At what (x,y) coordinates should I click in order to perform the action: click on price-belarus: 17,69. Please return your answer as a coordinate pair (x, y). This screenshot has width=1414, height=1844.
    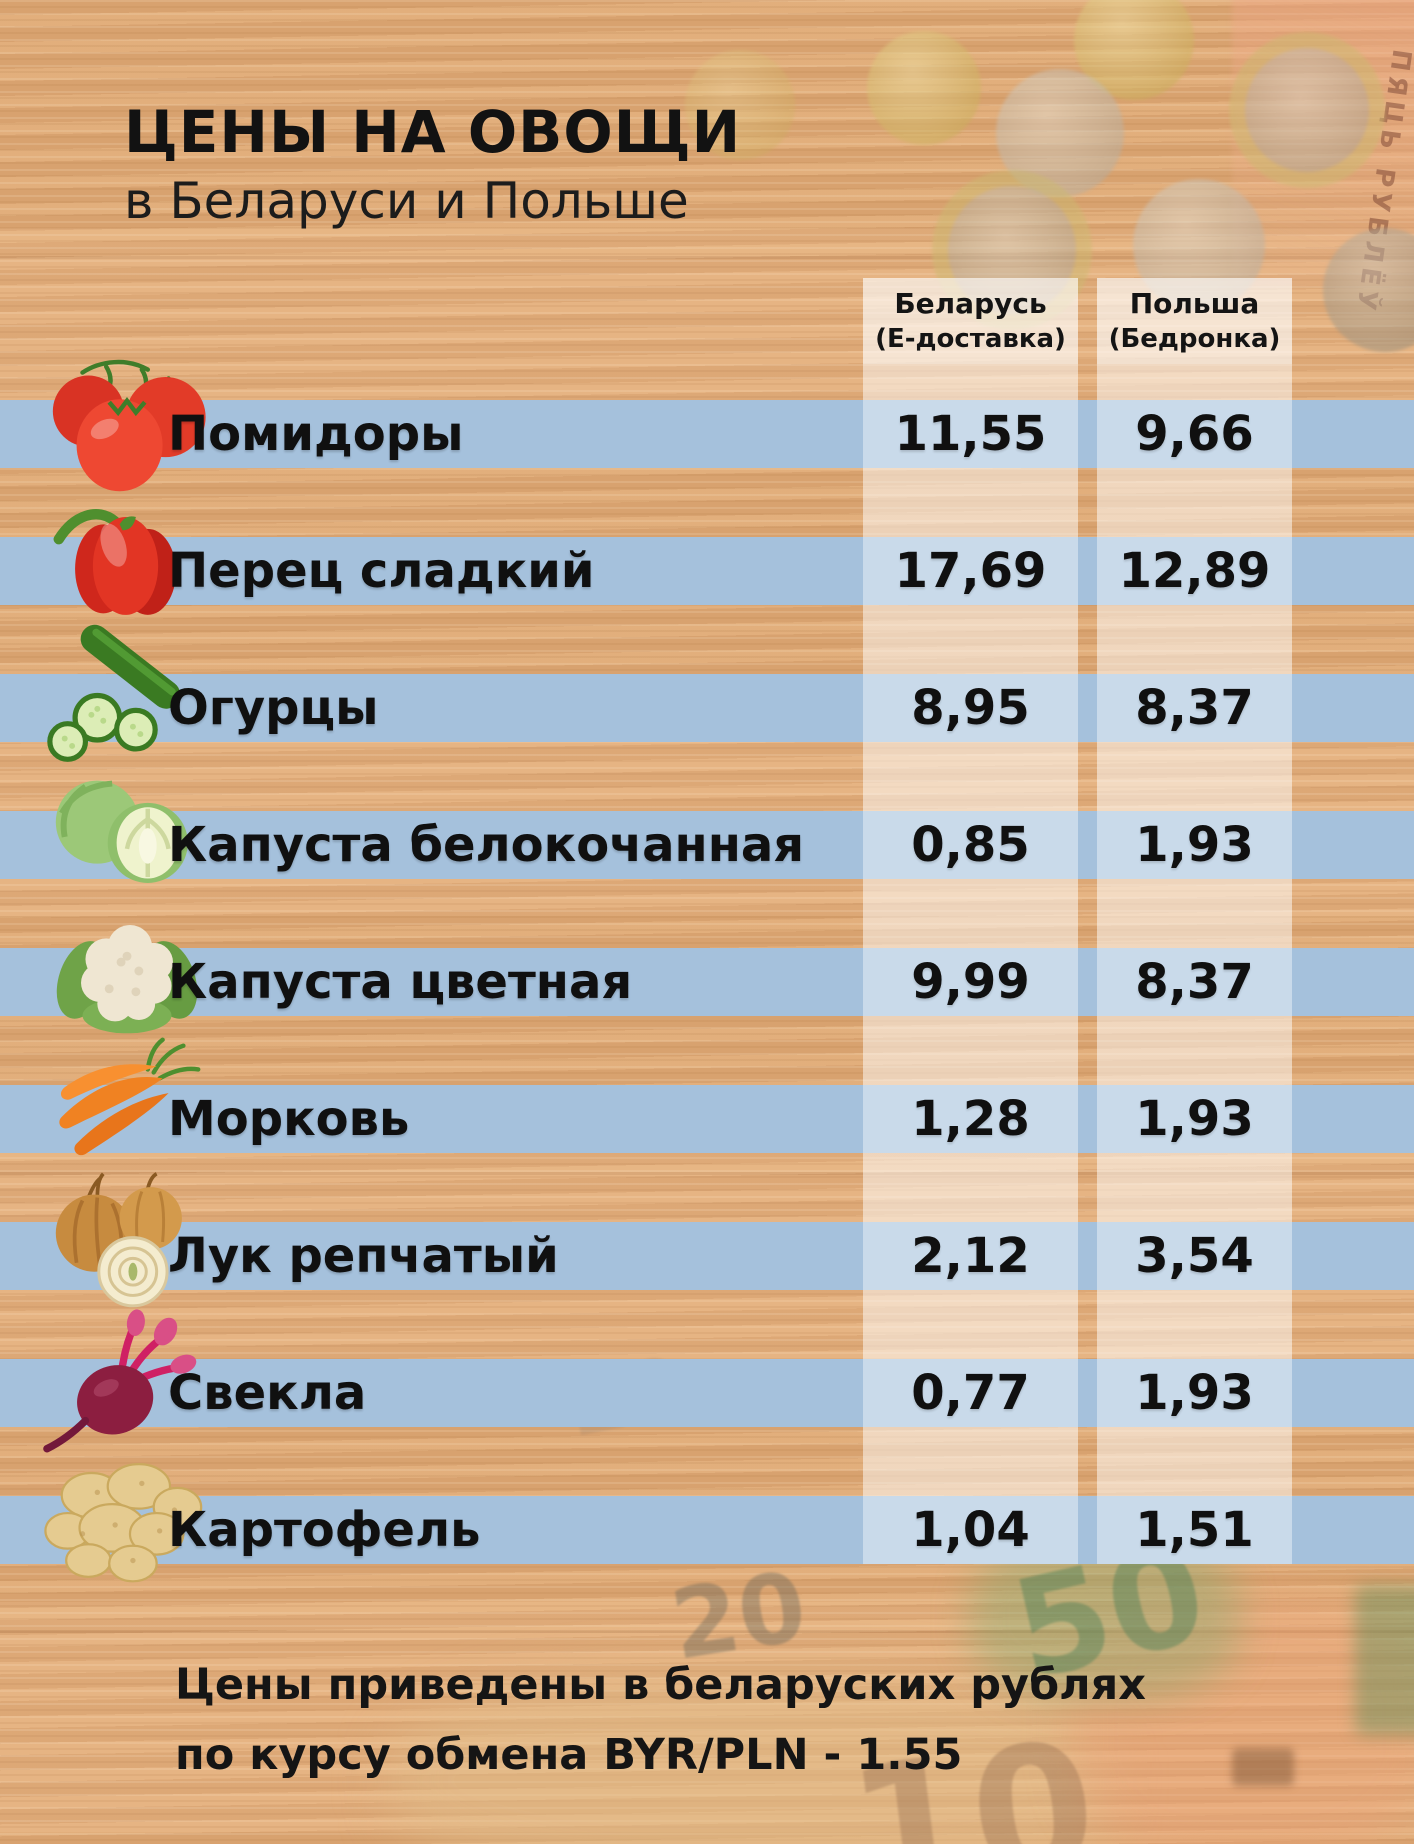
    Looking at the image, I should click on (970, 571).